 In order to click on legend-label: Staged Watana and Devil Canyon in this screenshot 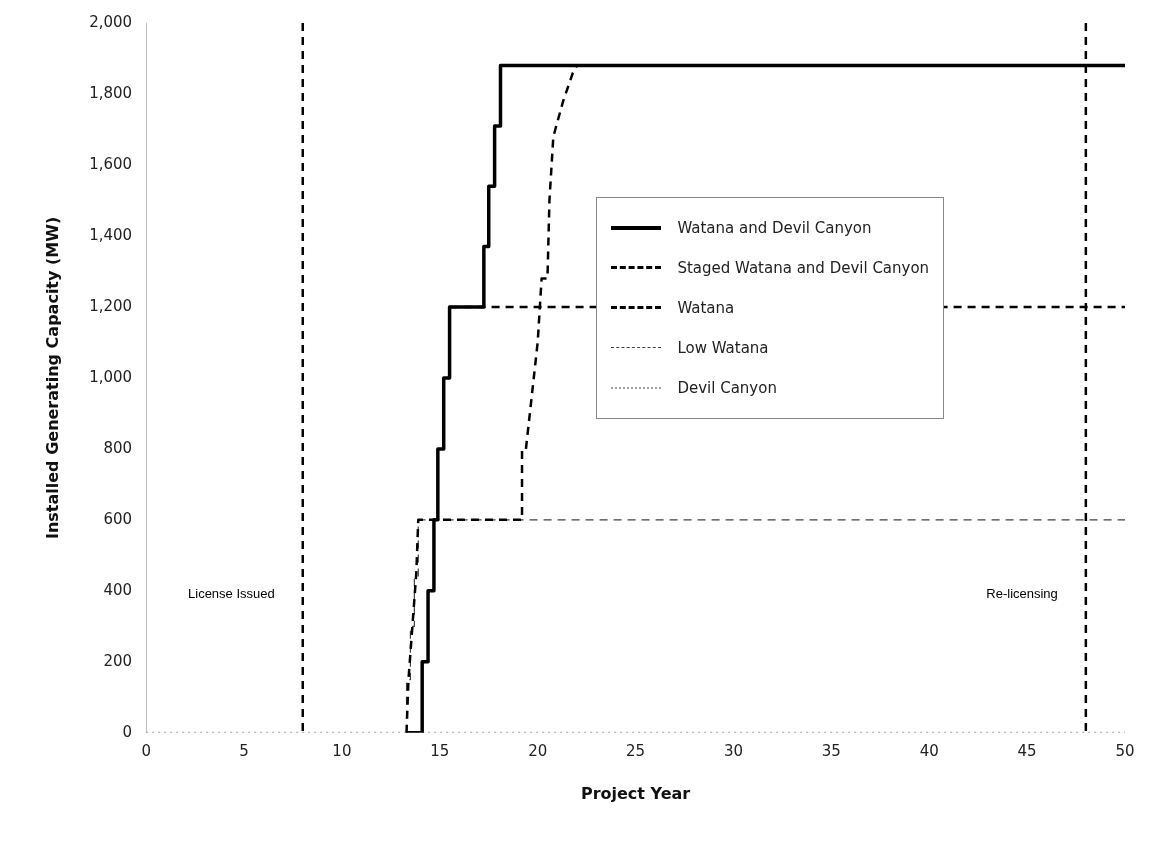, I will do `click(803, 267)`.